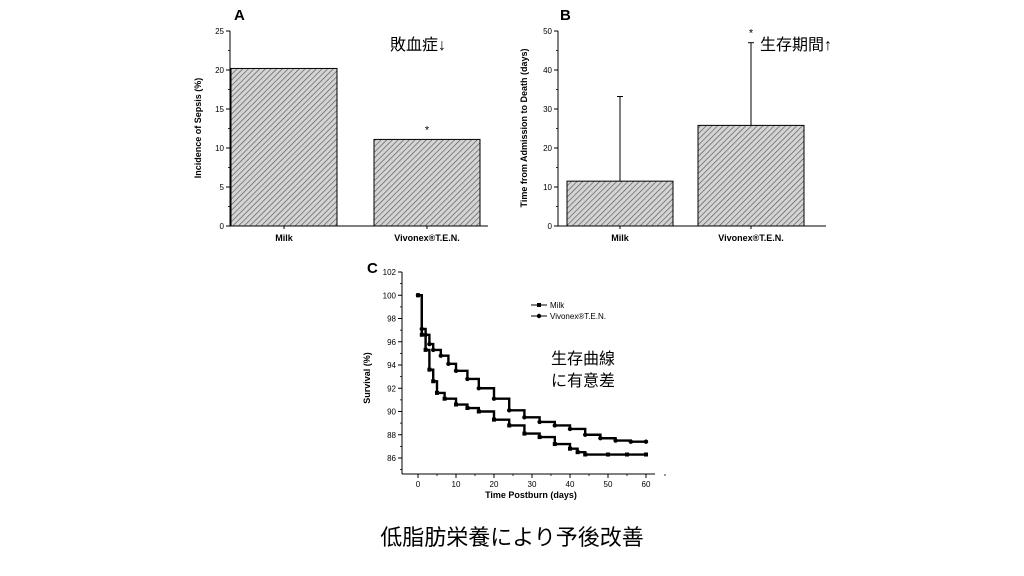 This screenshot has height=576, width=1024. Describe the element at coordinates (391, 342) in the screenshot. I see `y-tick-label: 96` at that location.